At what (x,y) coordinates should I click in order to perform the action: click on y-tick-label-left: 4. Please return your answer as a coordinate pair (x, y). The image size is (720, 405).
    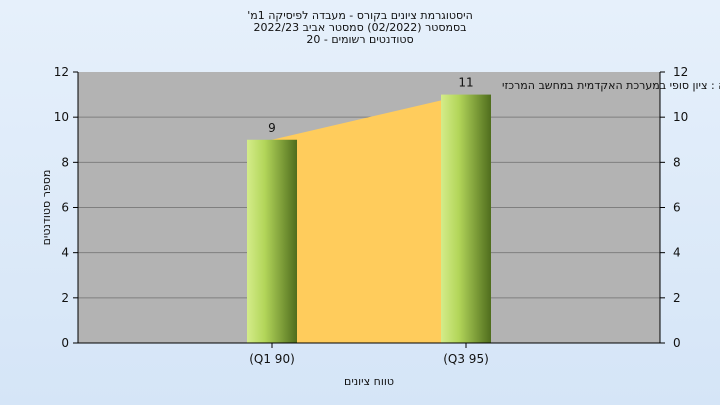
    Looking at the image, I should click on (65, 253).